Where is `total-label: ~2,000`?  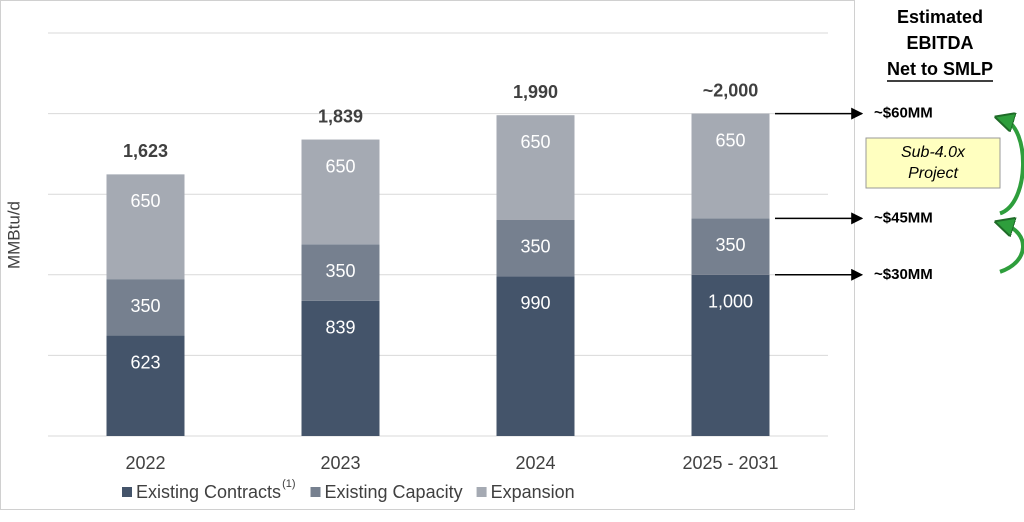
total-label: ~2,000 is located at coordinates (731, 90).